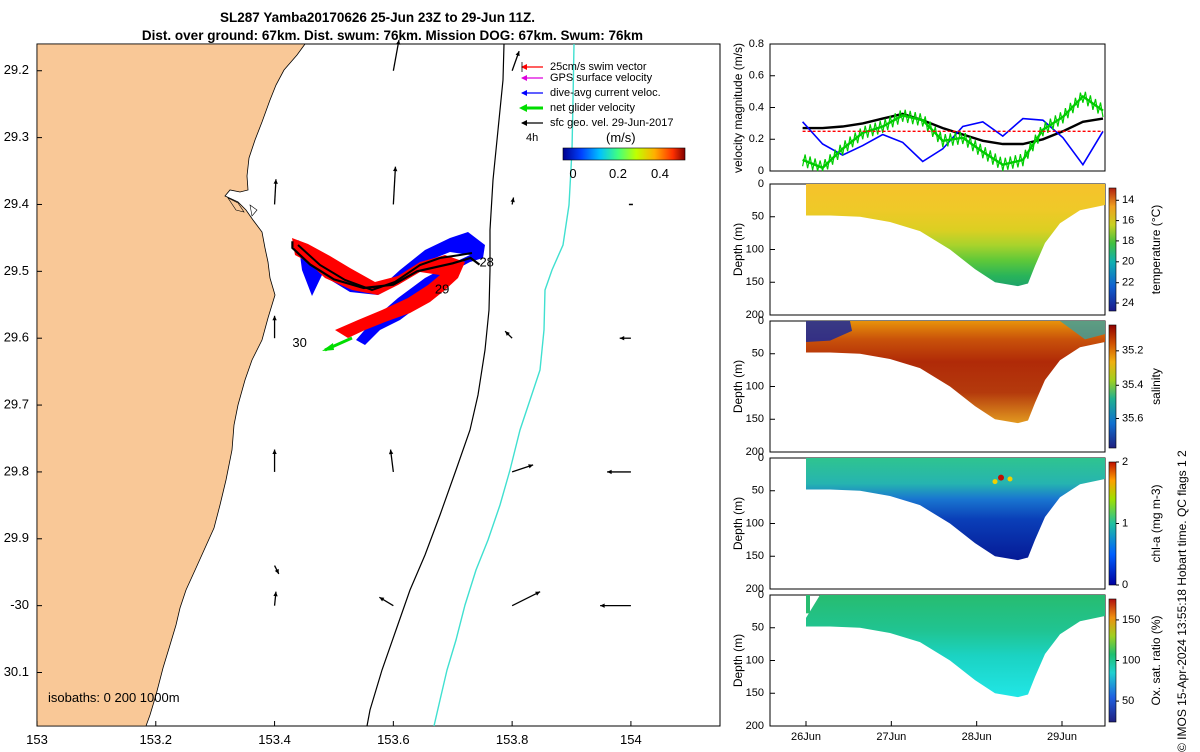 This screenshot has height=752, width=1200. What do you see at coordinates (16, 69) in the screenshot?
I see `map-ytick-label: 29.2` at bounding box center [16, 69].